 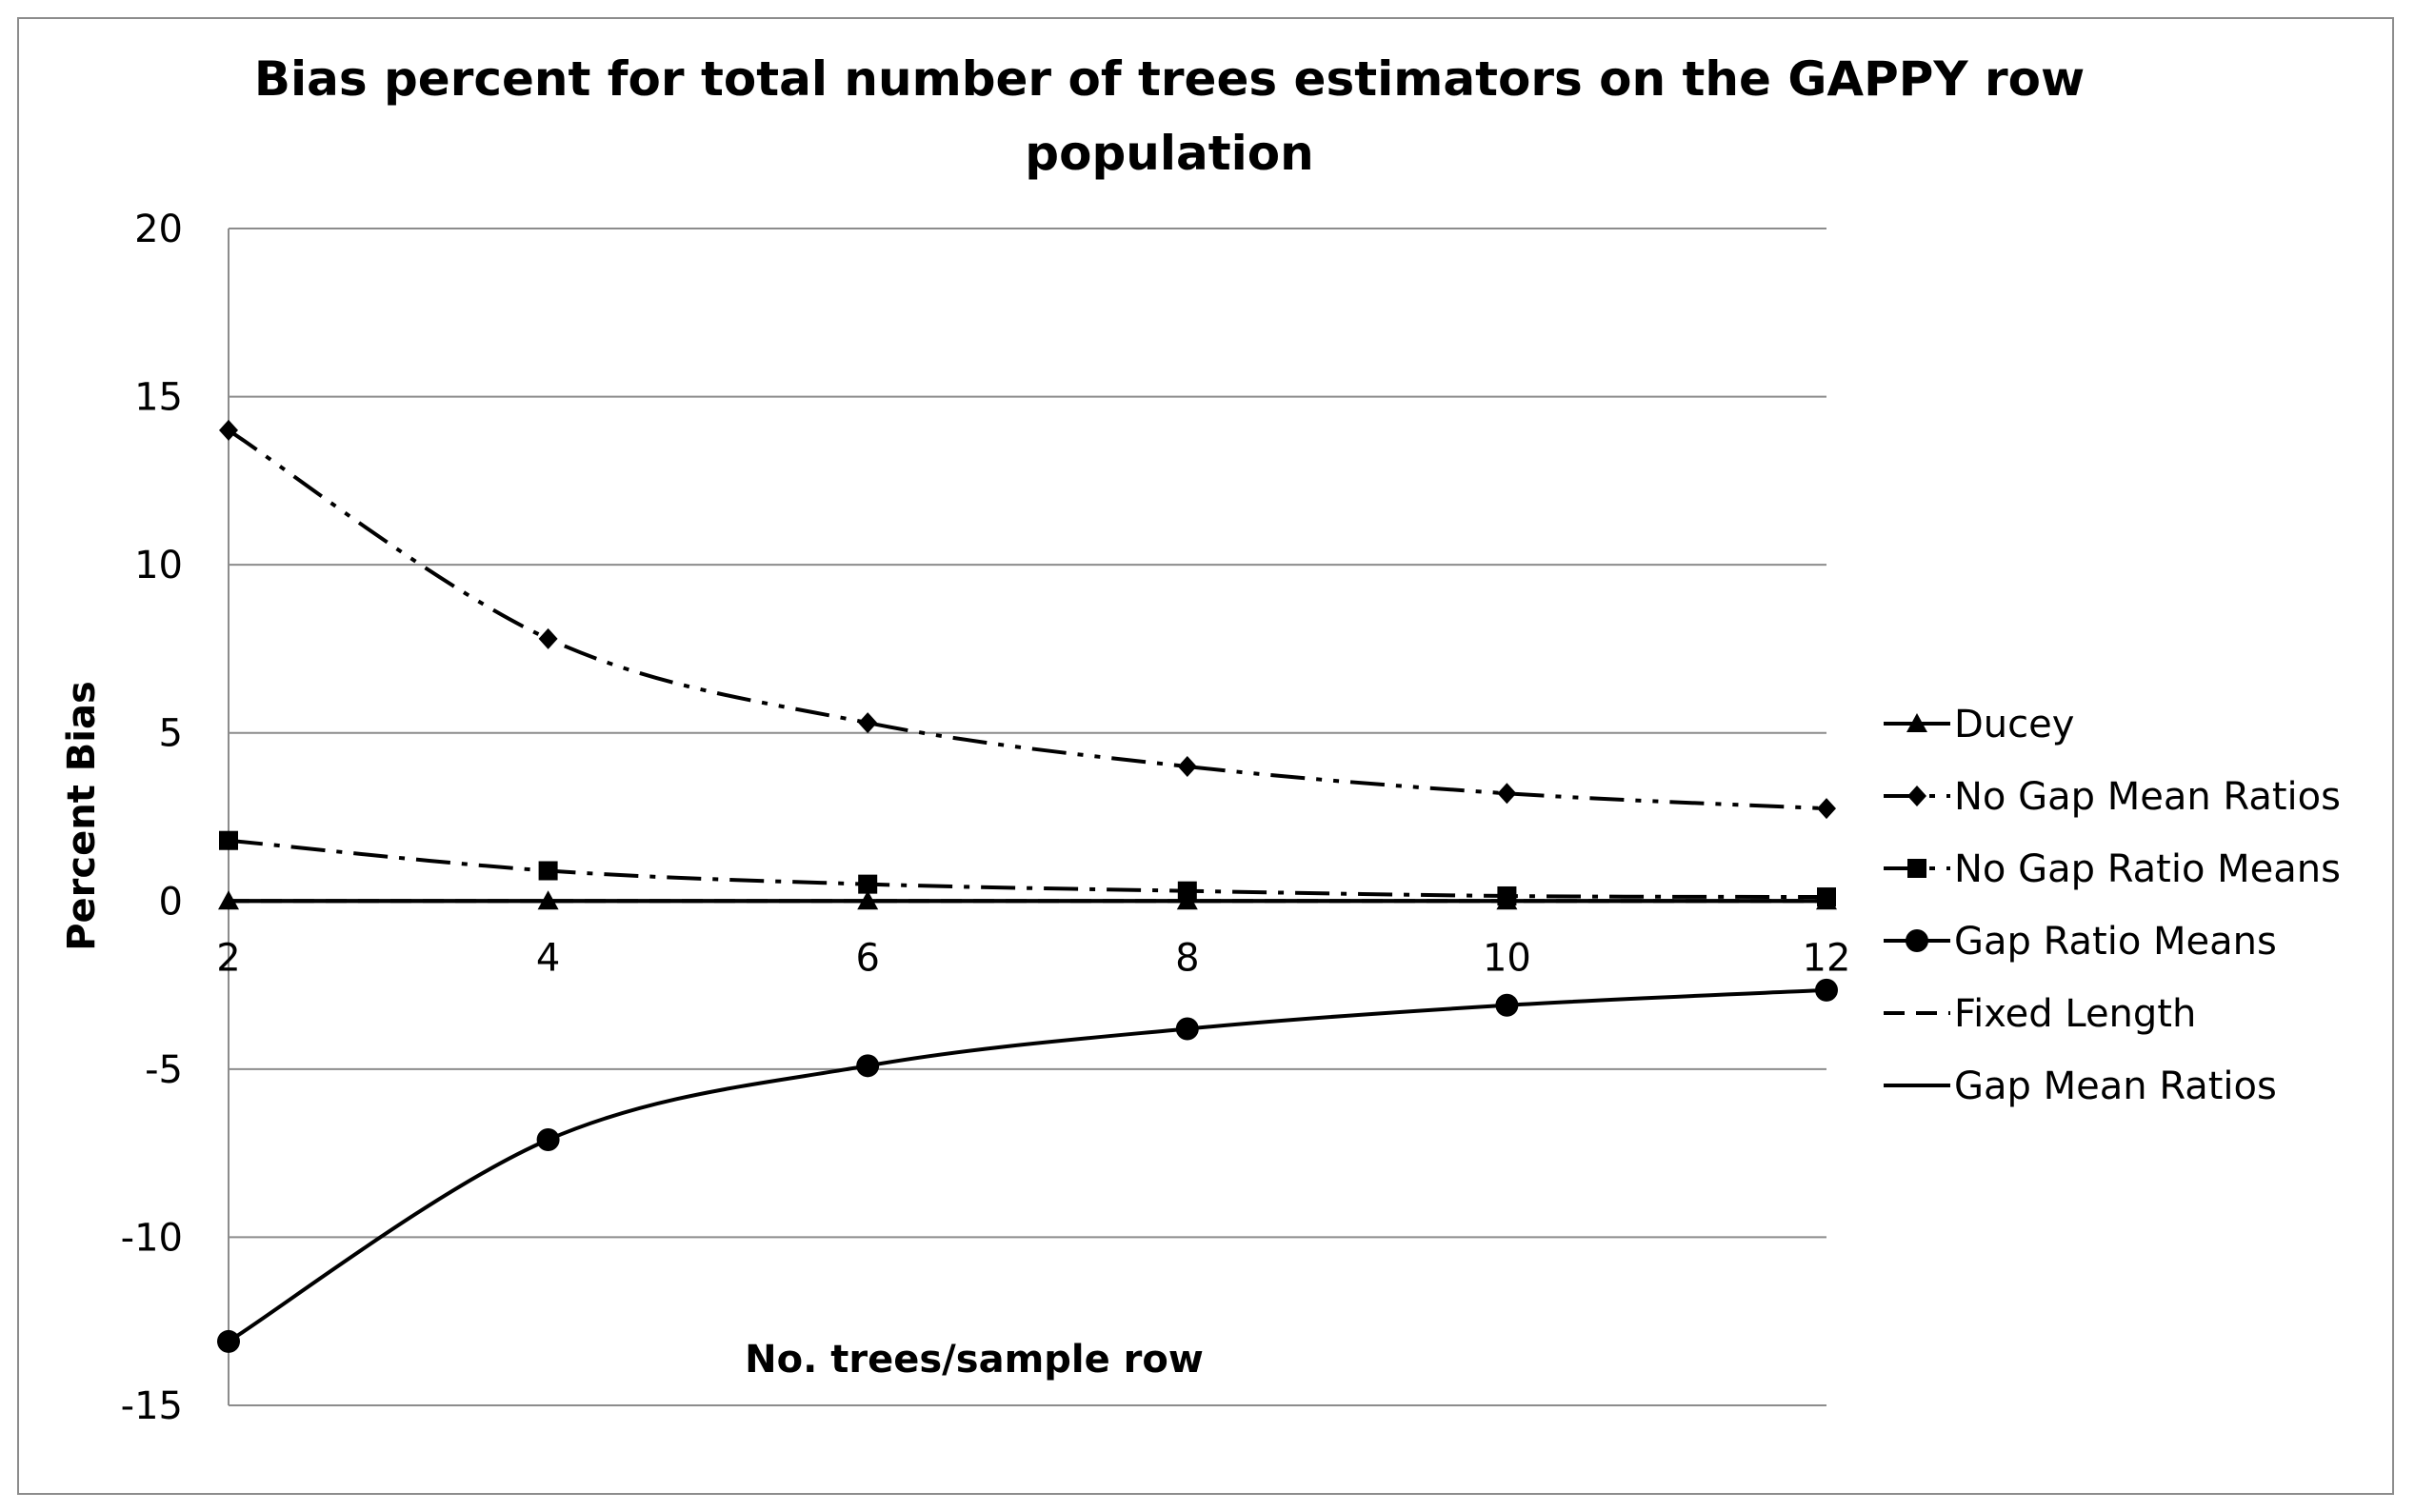 I want to click on y-tick-labels: 20 15 10 5 0 -5 -10 -15, so click(x=152, y=818).